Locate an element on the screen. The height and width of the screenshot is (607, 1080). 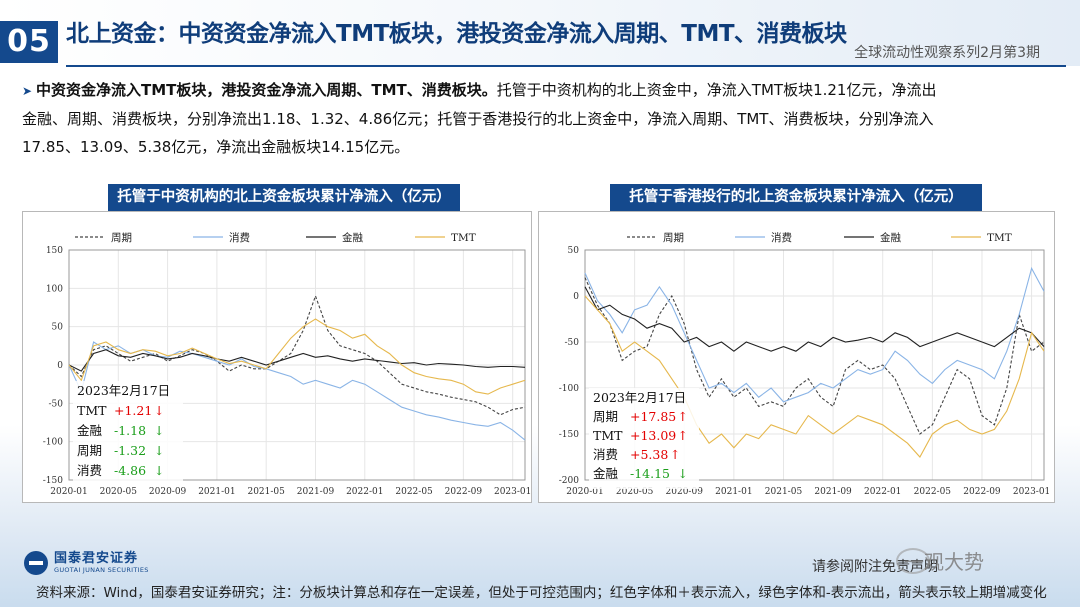
company-logo: 国泰君安证券 GUOTAI JUNAN SECURITIES is located at coordinates (86, 563).